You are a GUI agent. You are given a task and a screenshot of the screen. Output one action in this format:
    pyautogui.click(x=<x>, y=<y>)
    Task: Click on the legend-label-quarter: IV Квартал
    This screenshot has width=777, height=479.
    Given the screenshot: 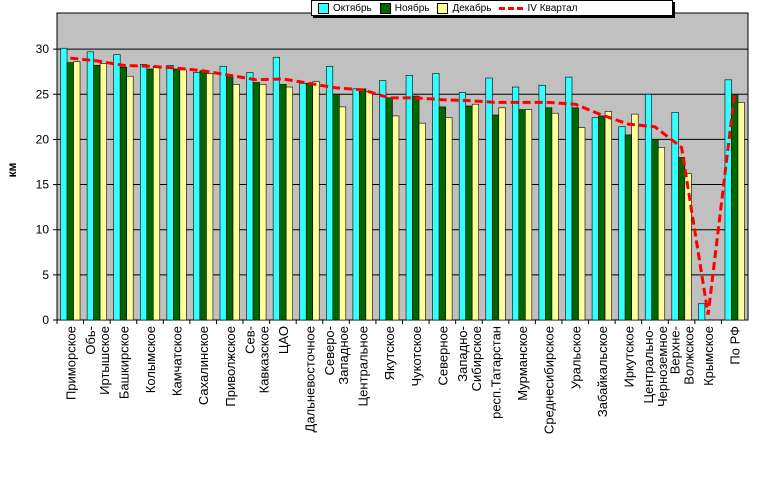 What is the action you would take?
    pyautogui.click(x=552, y=8)
    